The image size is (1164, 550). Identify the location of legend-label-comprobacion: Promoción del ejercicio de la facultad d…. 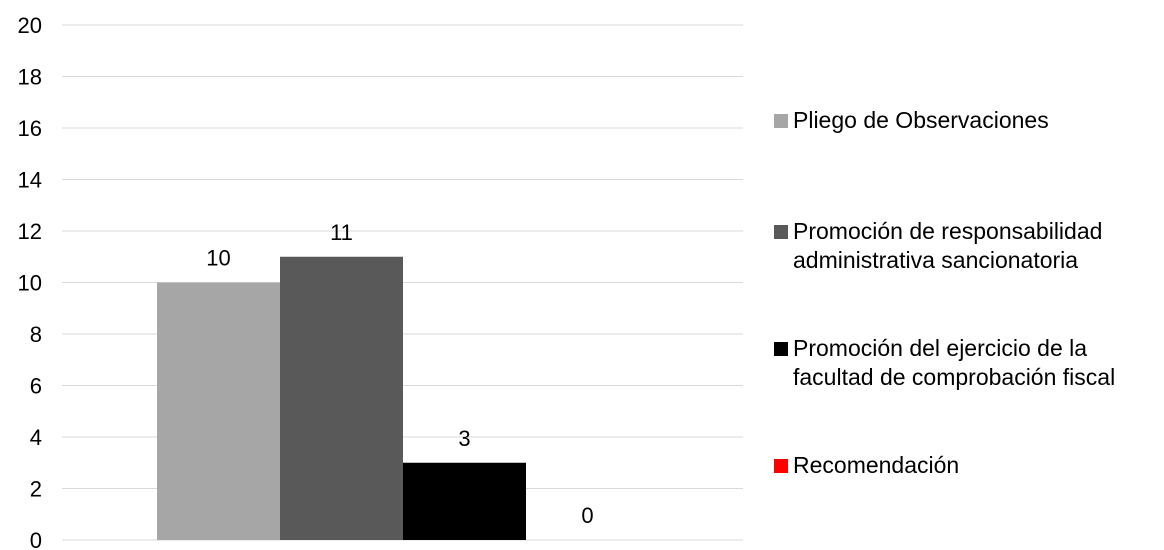
(954, 362).